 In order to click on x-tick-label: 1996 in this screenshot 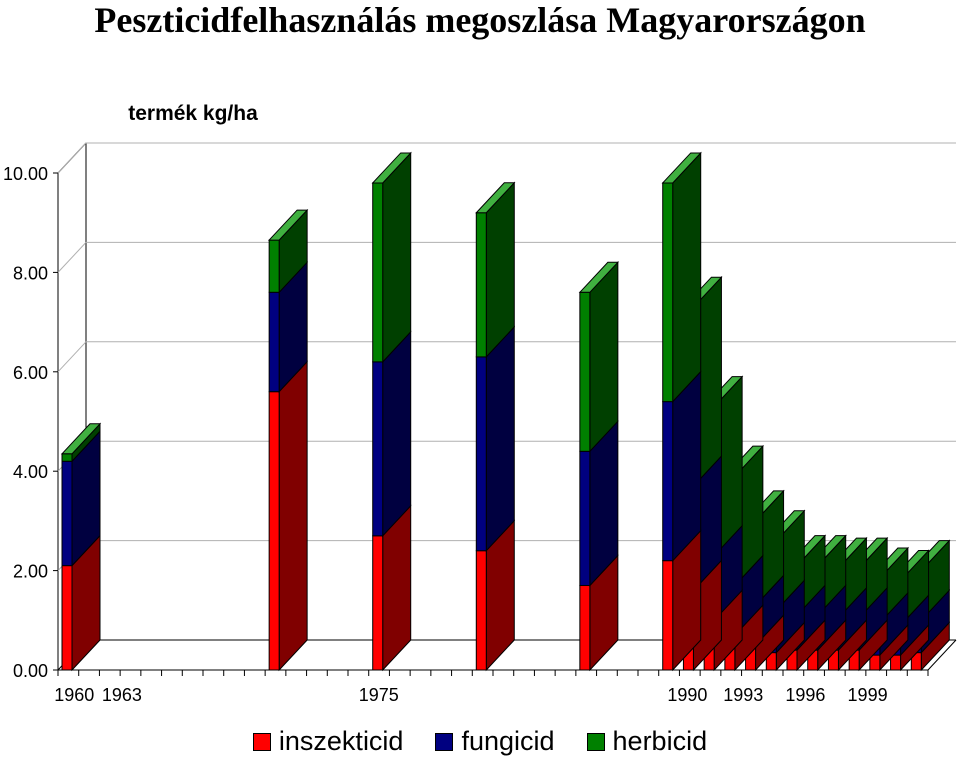, I will do `click(805, 695)`.